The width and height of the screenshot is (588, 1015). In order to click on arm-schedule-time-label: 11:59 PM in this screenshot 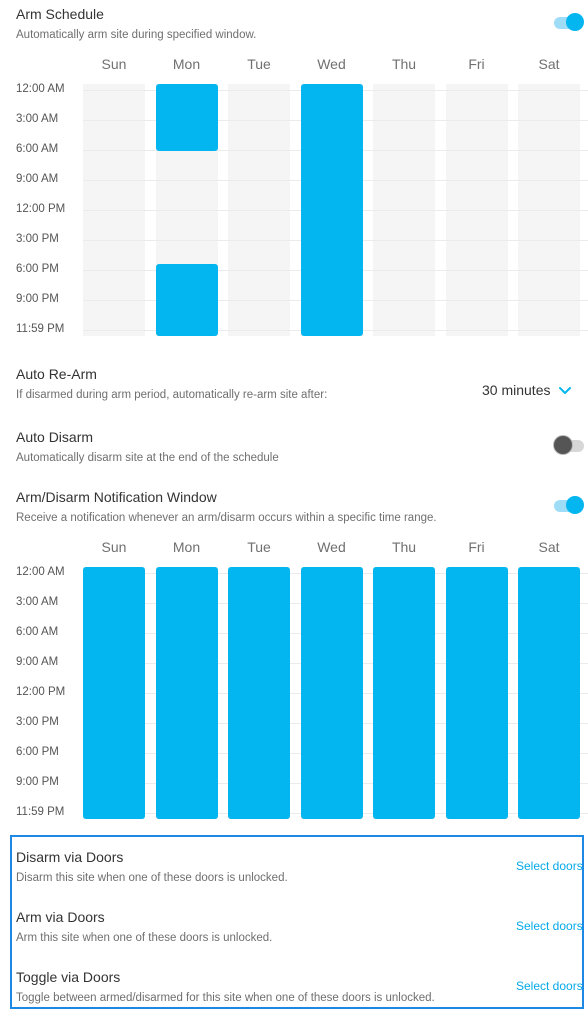, I will do `click(40, 329)`.